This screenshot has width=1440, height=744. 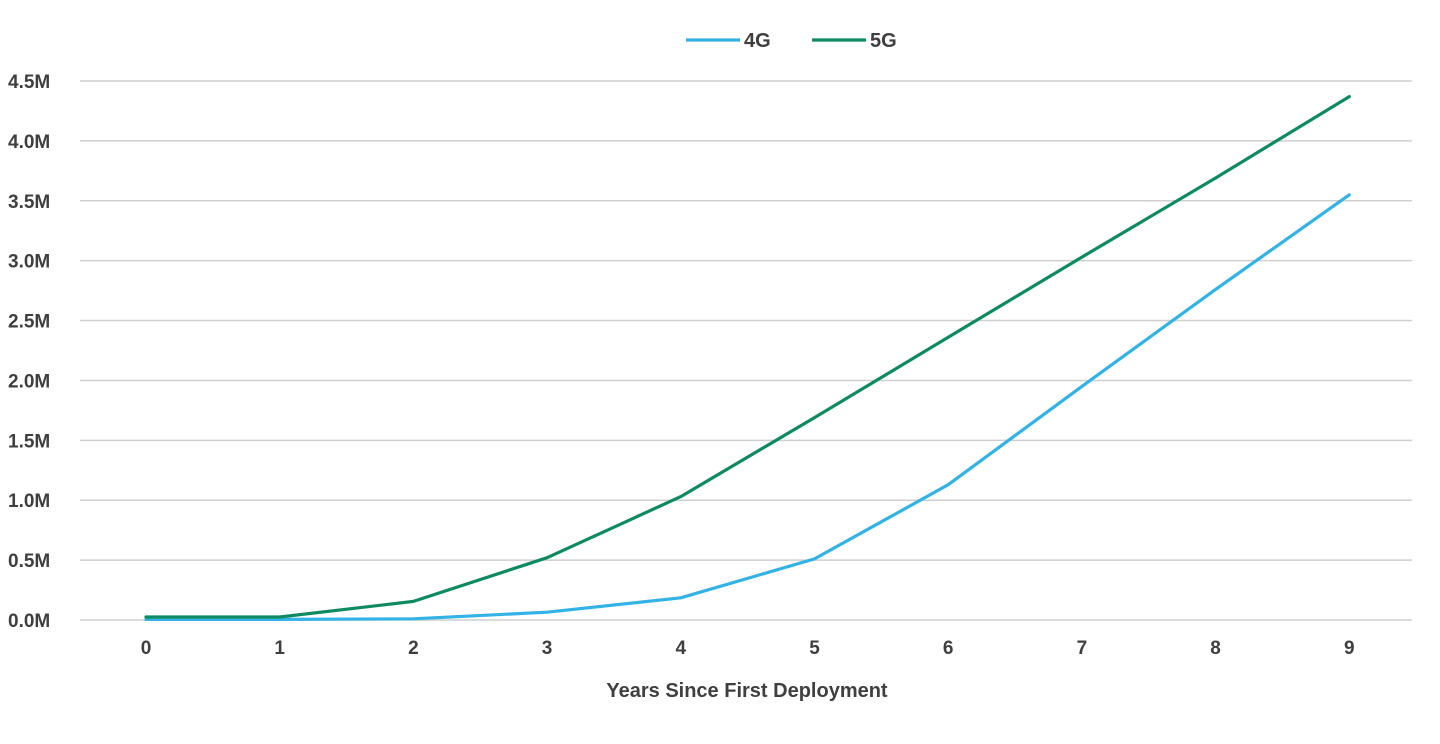 What do you see at coordinates (413, 648) in the screenshot?
I see `x-tick-label: 2` at bounding box center [413, 648].